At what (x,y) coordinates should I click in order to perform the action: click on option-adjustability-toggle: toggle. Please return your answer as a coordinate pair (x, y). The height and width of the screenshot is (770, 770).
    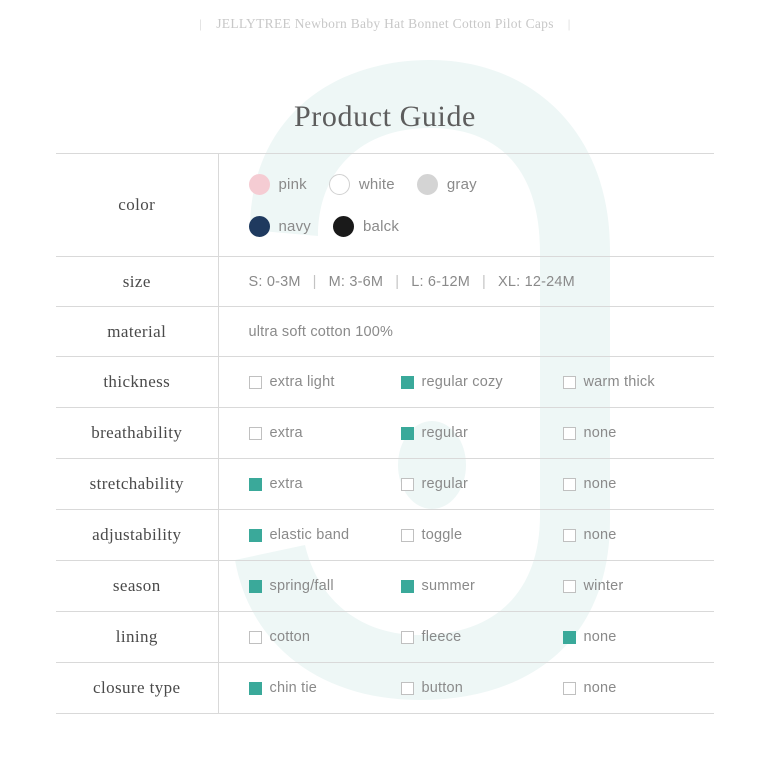
    Looking at the image, I should click on (431, 535).